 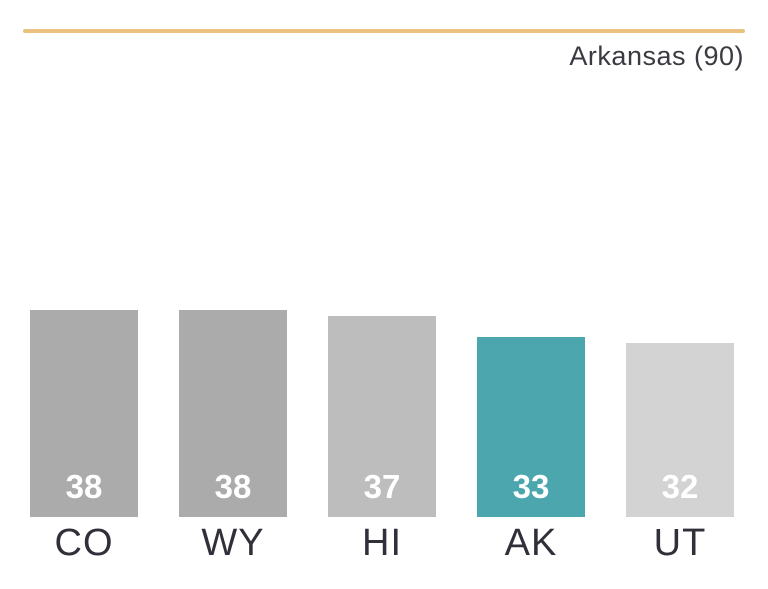 I want to click on bar-UT: 32, so click(x=680, y=430).